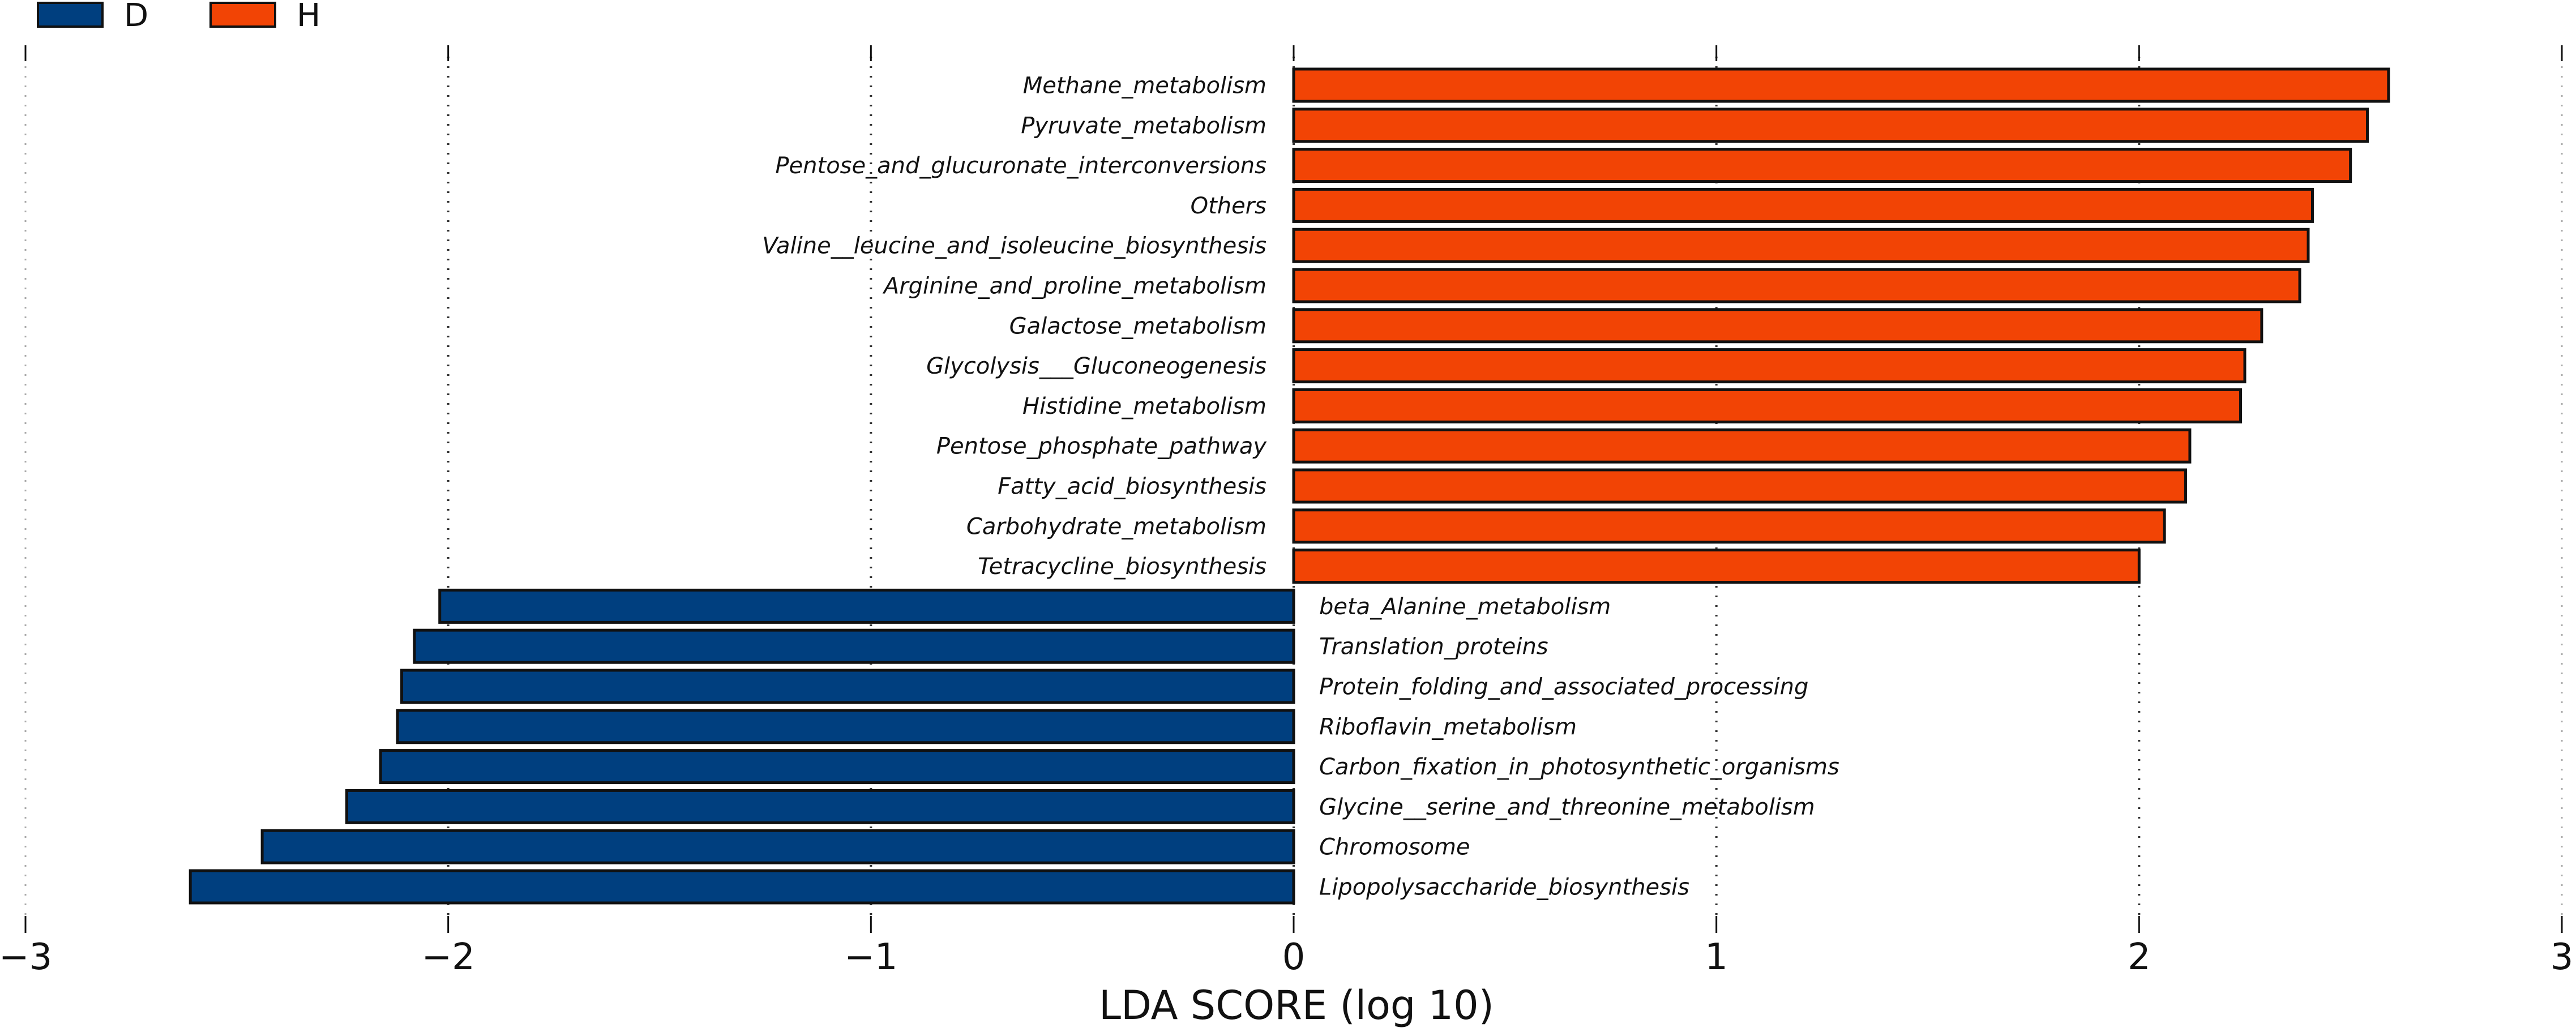 This screenshot has height=1032, width=2576. I want to click on bar-label: Others, so click(1228, 206).